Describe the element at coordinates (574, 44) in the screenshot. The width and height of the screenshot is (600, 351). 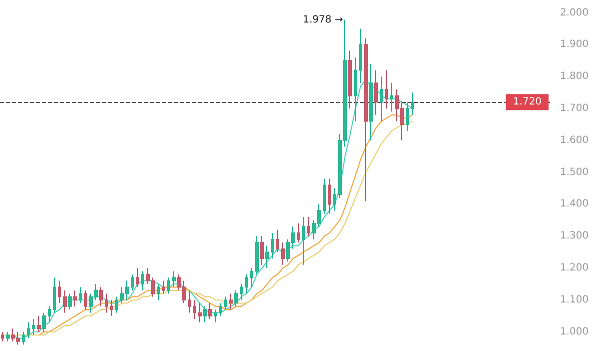
I see `y-tick-label: 1.900` at that location.